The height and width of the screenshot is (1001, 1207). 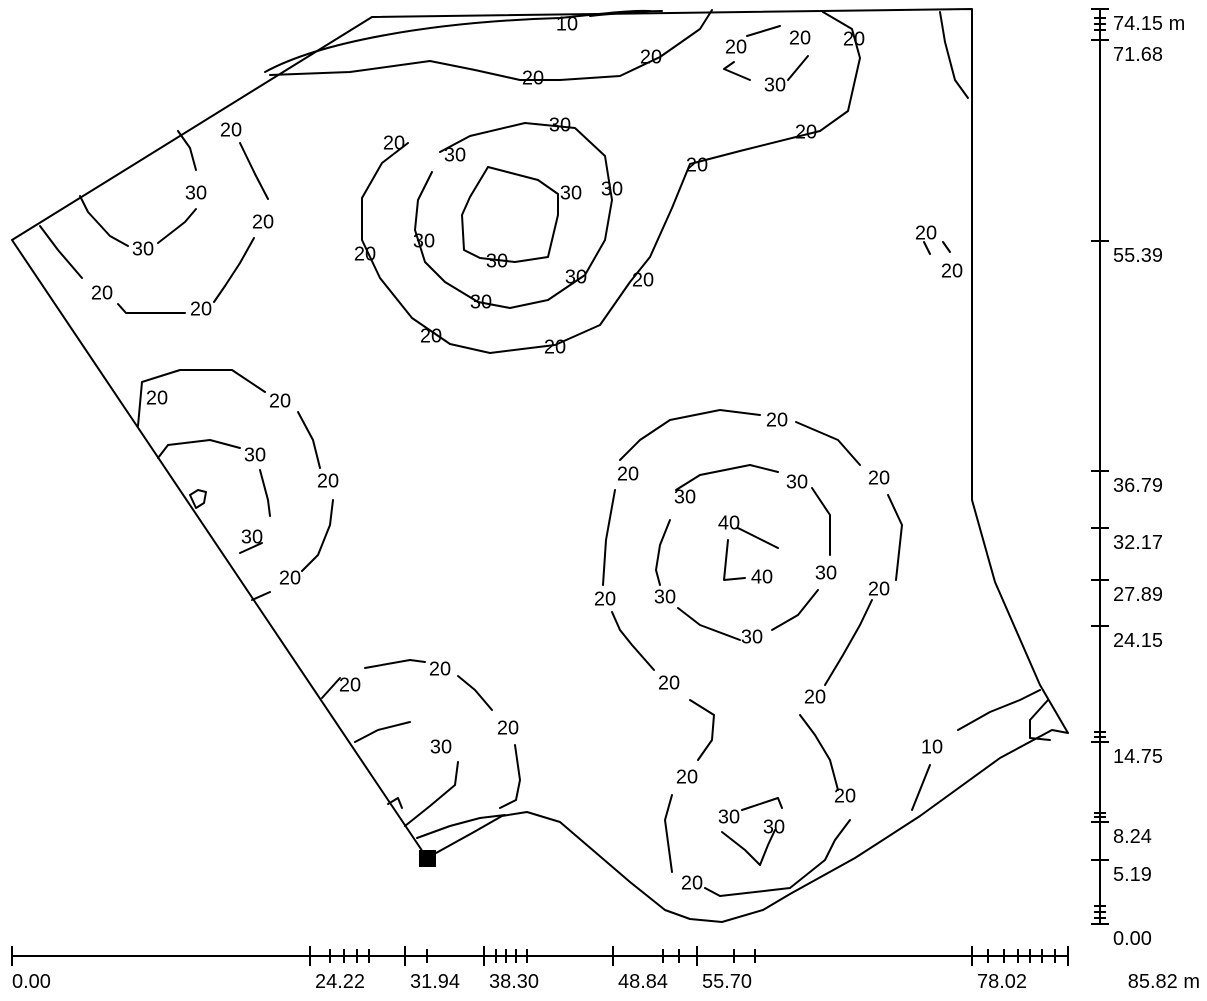 What do you see at coordinates (1149, 24) in the screenshot?
I see `y-tick-label: 74.15 m` at bounding box center [1149, 24].